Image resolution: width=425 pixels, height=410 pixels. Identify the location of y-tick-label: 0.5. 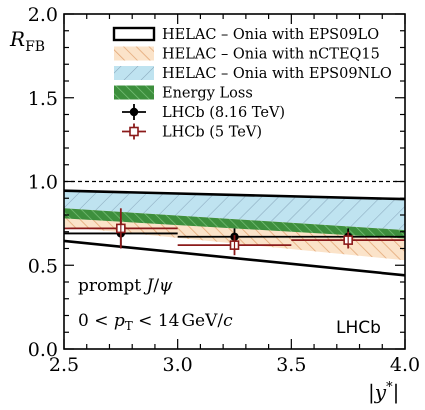
(43, 266).